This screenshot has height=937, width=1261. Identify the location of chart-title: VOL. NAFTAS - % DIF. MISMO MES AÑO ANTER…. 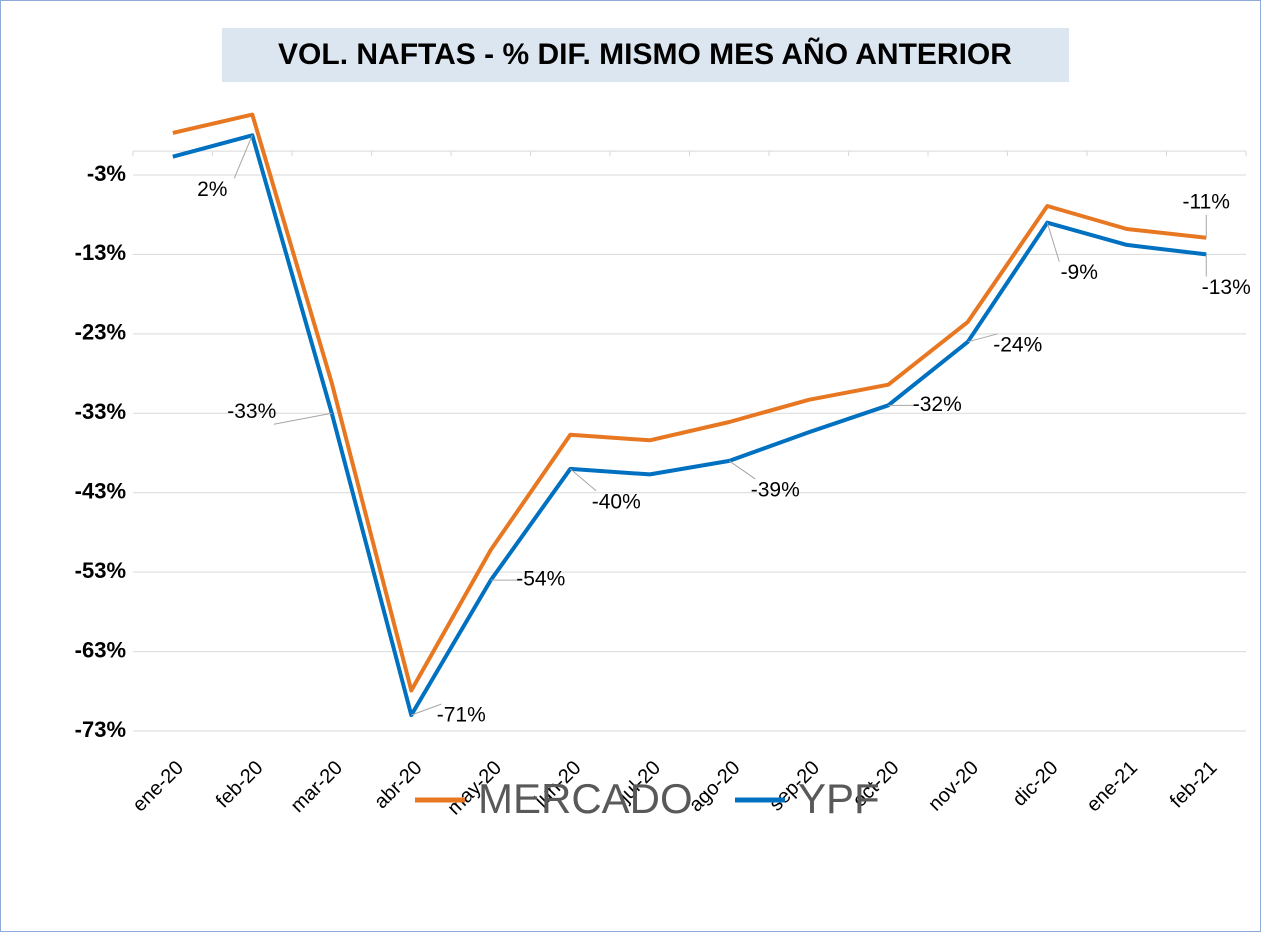
(645, 54).